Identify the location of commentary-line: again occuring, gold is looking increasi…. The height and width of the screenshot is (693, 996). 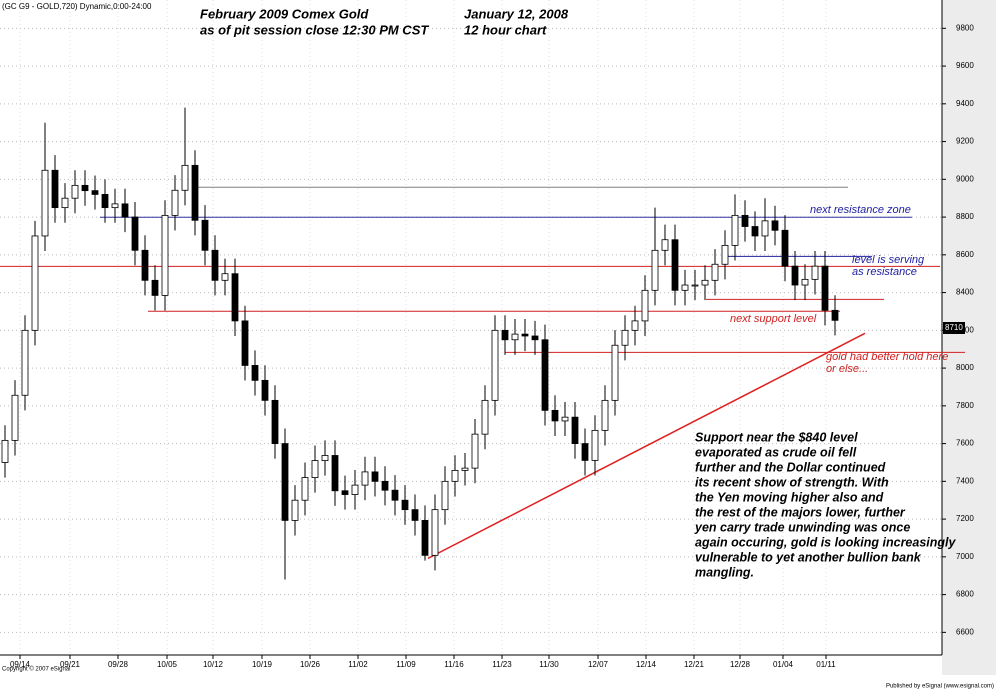
(826, 542).